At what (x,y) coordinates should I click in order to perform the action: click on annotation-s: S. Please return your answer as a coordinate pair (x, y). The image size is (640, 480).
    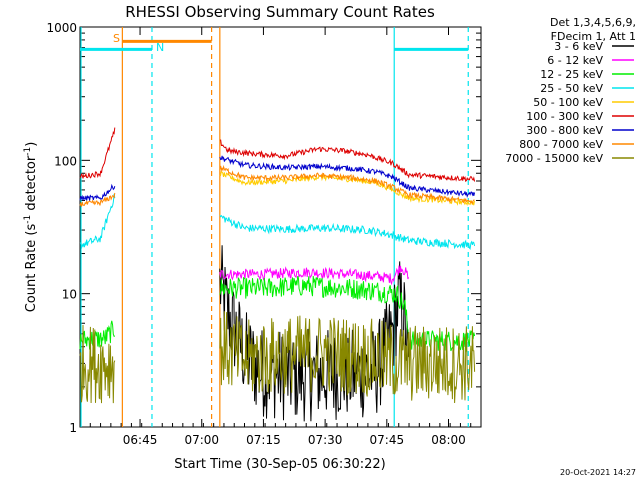
    Looking at the image, I should click on (116, 38).